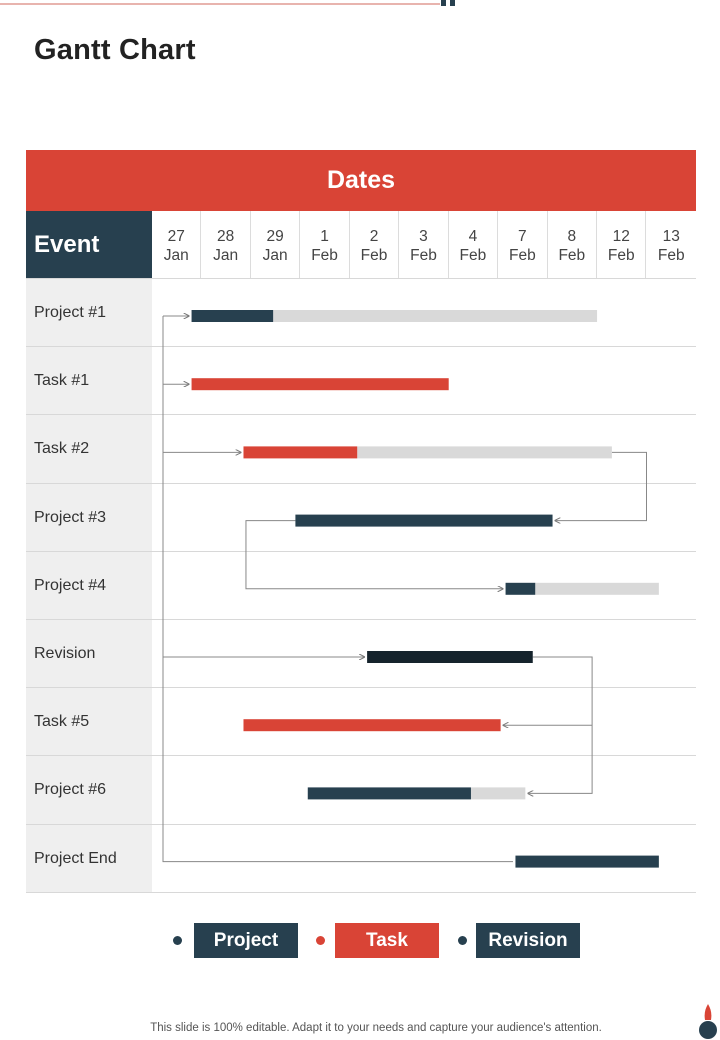 The width and height of the screenshot is (720, 1040). Describe the element at coordinates (246, 940) in the screenshot. I see `legend-item-project: Project` at that location.